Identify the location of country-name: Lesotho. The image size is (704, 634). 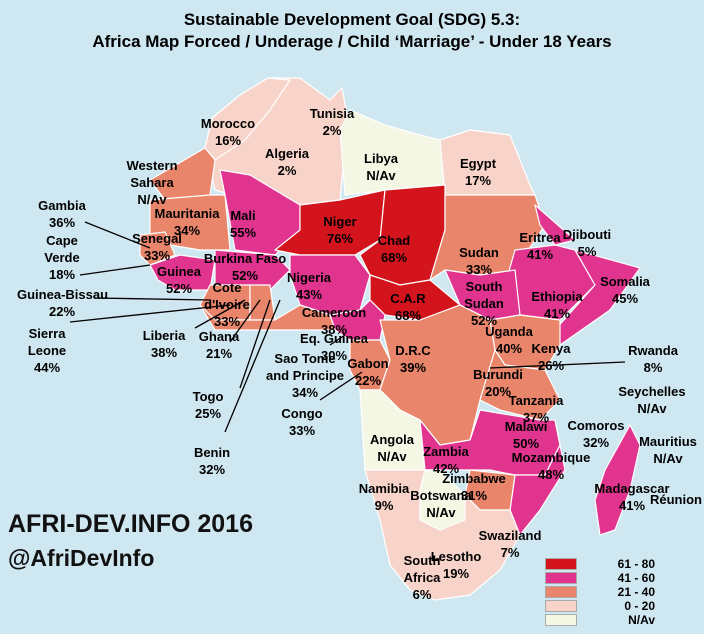
(456, 556).